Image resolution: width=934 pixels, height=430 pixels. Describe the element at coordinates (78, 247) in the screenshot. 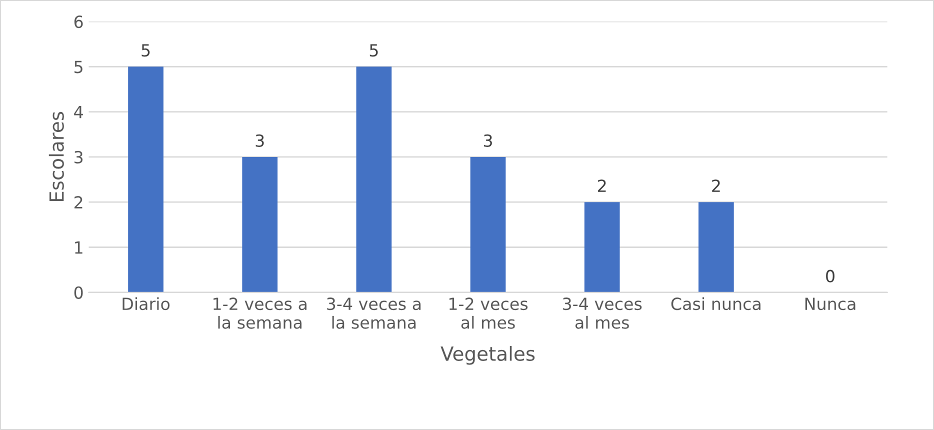

I see `y-tick-label: 1` at that location.